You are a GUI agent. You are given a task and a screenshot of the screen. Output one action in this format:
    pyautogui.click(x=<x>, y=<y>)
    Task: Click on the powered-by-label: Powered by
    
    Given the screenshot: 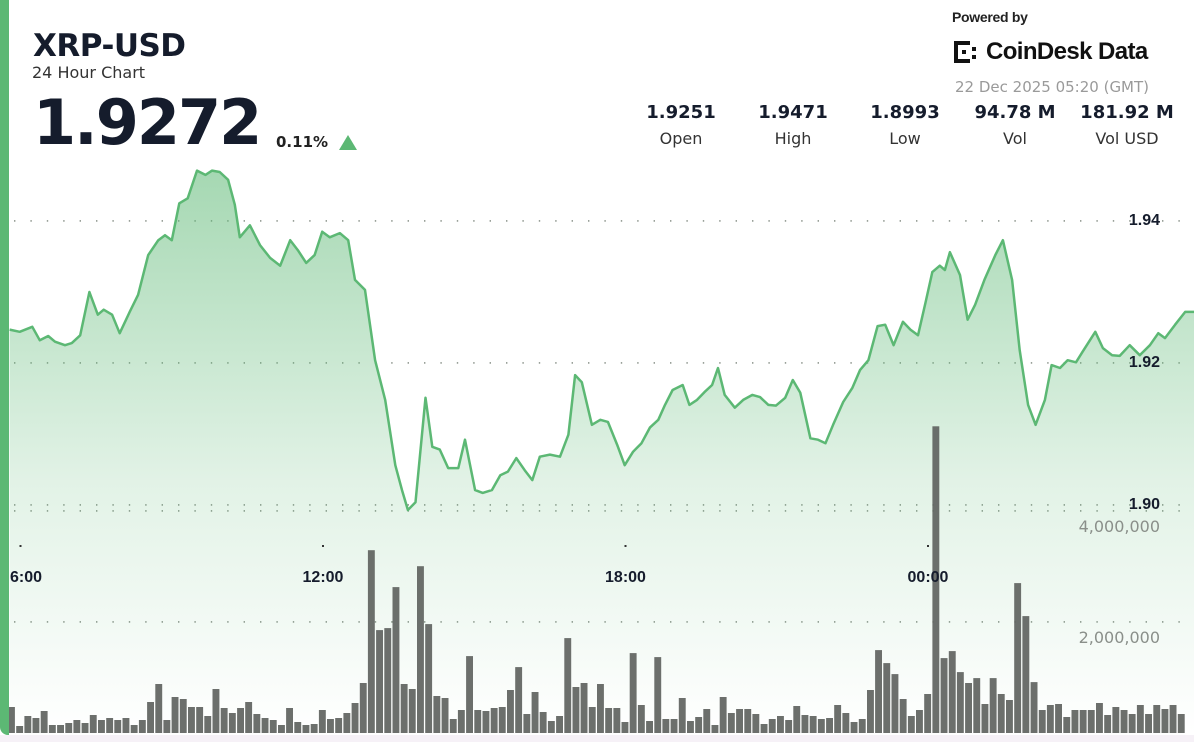 What is the action you would take?
    pyautogui.click(x=990, y=17)
    